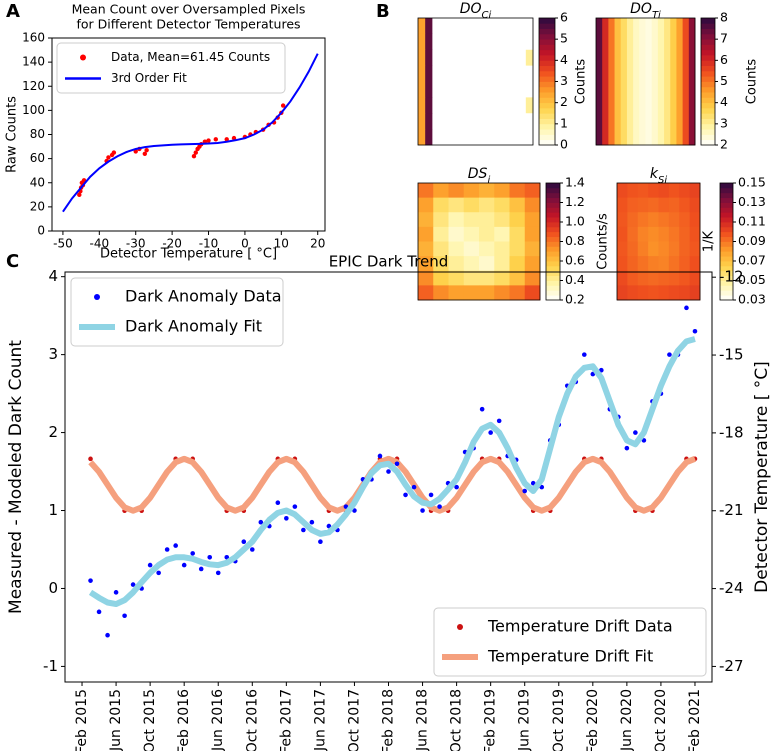 The width and height of the screenshot is (775, 751). I want to click on fit-line, so click(190, 133).